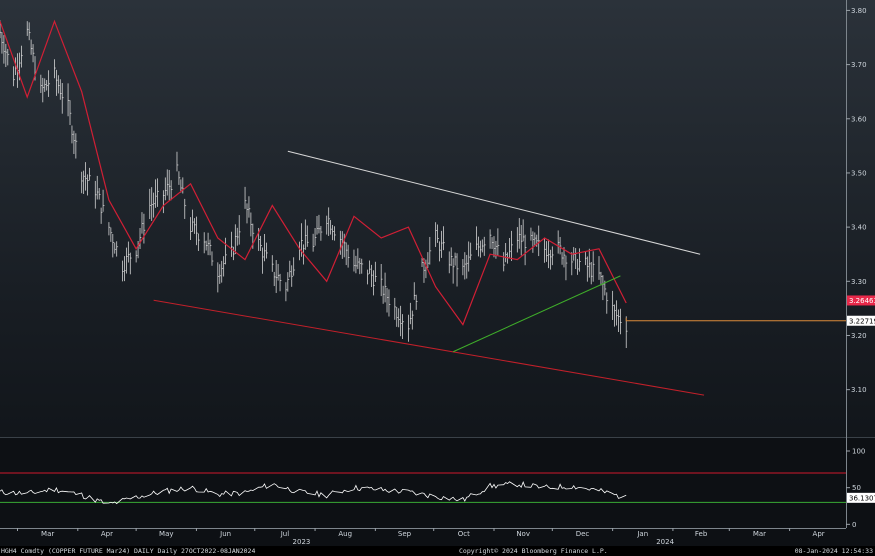  What do you see at coordinates (464, 534) in the screenshot?
I see `x-tick-label: Oct` at bounding box center [464, 534].